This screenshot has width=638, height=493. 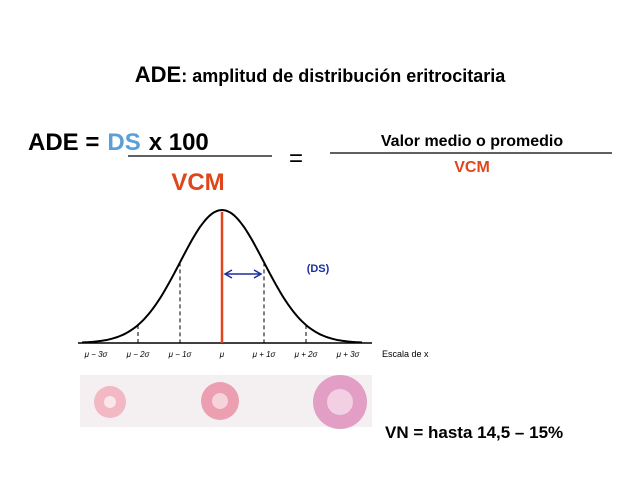 I want to click on formula-ade: ADE =, so click(x=63, y=142).